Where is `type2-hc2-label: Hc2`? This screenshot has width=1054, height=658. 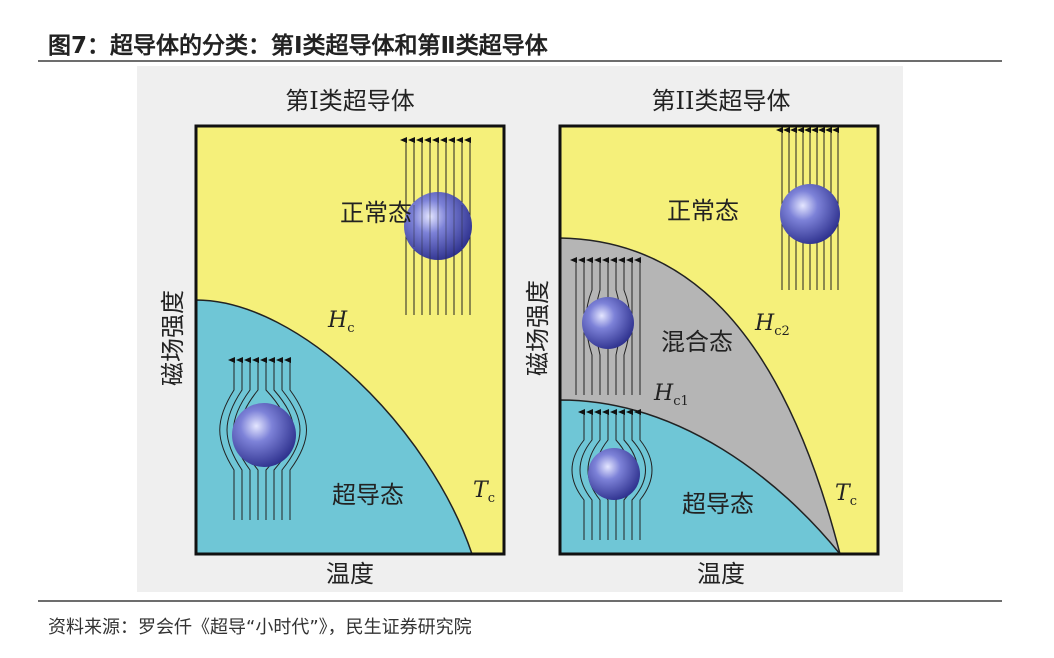
type2-hc2-label: Hc2 is located at coordinates (772, 325).